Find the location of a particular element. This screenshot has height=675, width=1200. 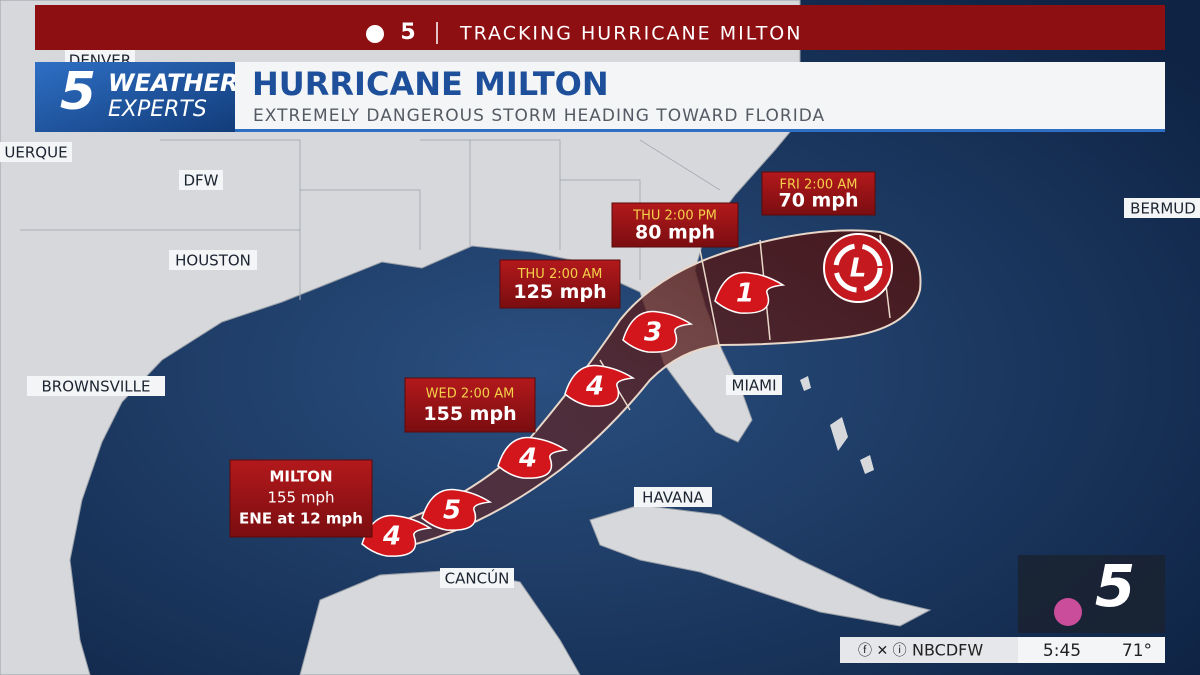

ticker-social is located at coordinates (929, 650).